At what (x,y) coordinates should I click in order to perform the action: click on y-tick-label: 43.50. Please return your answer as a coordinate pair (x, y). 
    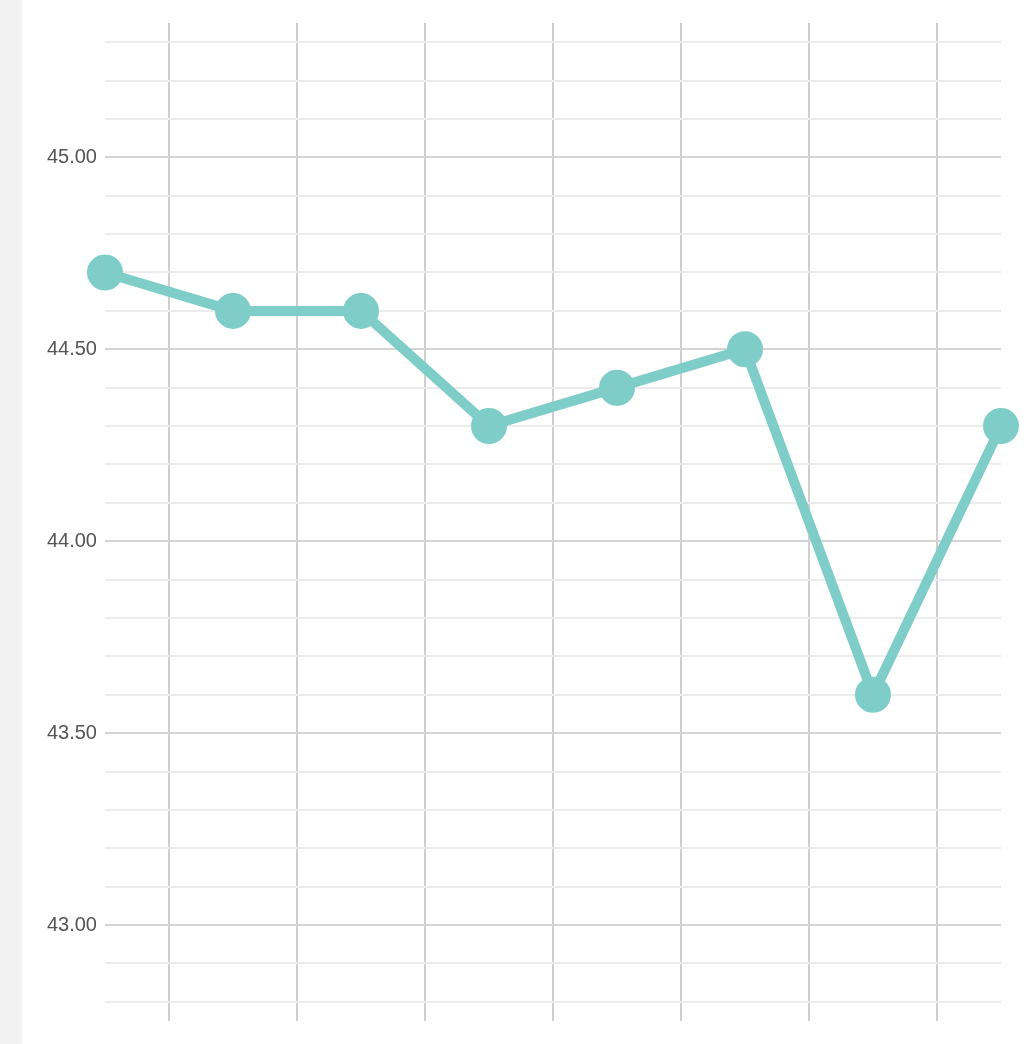
    Looking at the image, I should click on (71, 731).